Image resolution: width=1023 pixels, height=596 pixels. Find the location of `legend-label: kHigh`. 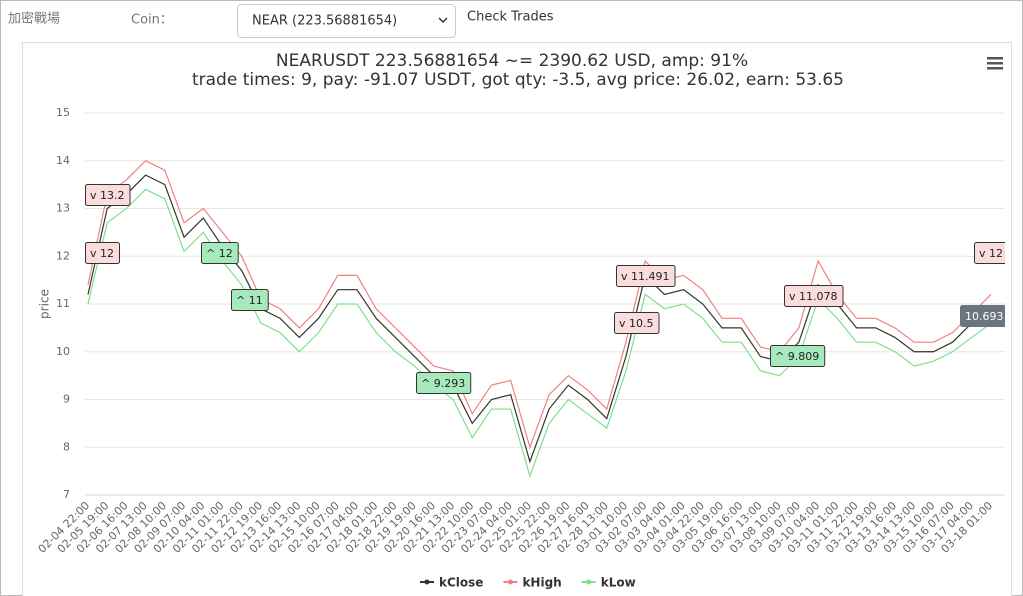

legend-label: kHigh is located at coordinates (541, 583).